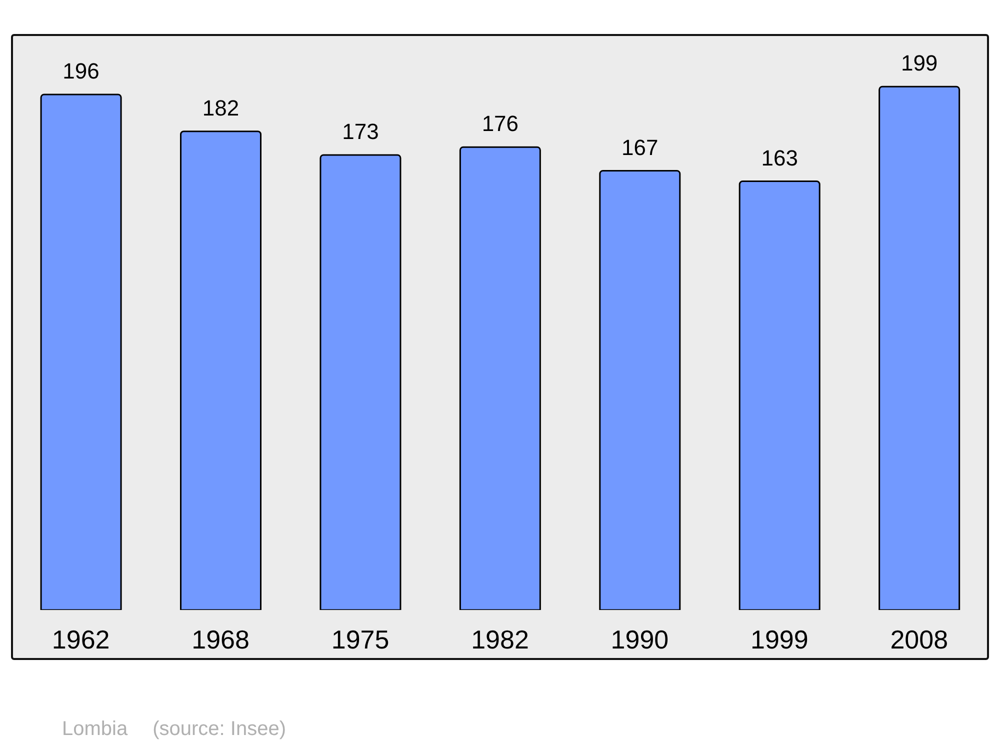 The width and height of the screenshot is (1000, 747). Describe the element at coordinates (919, 63) in the screenshot. I see `data-label: 199` at that location.